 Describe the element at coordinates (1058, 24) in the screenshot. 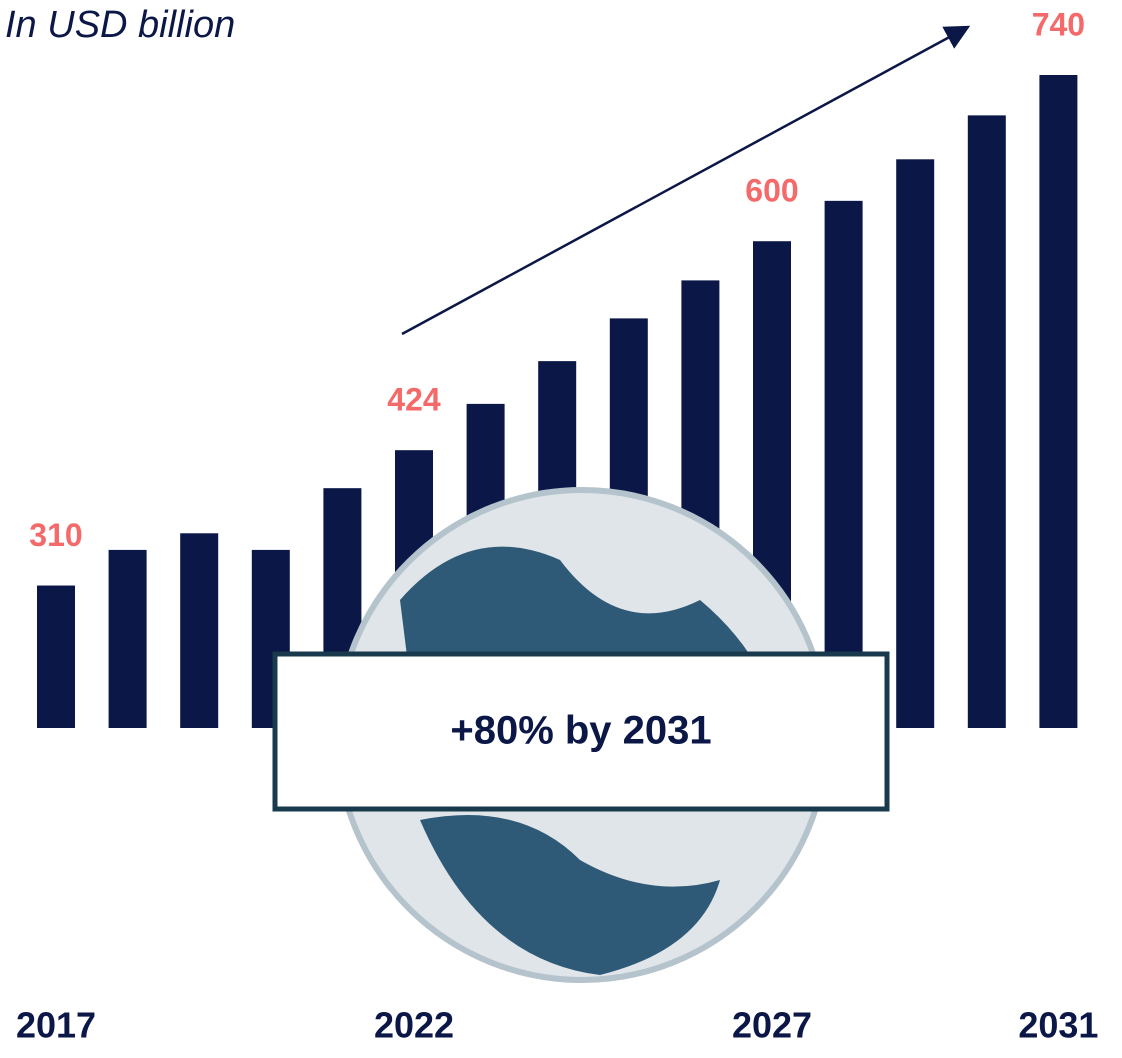

I see `value-label: 740` at that location.